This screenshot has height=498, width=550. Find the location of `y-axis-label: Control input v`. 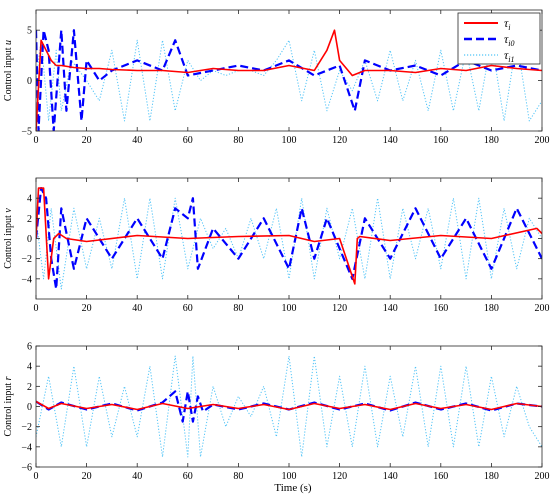

y-axis-label: Control input v is located at coordinates (8, 238).